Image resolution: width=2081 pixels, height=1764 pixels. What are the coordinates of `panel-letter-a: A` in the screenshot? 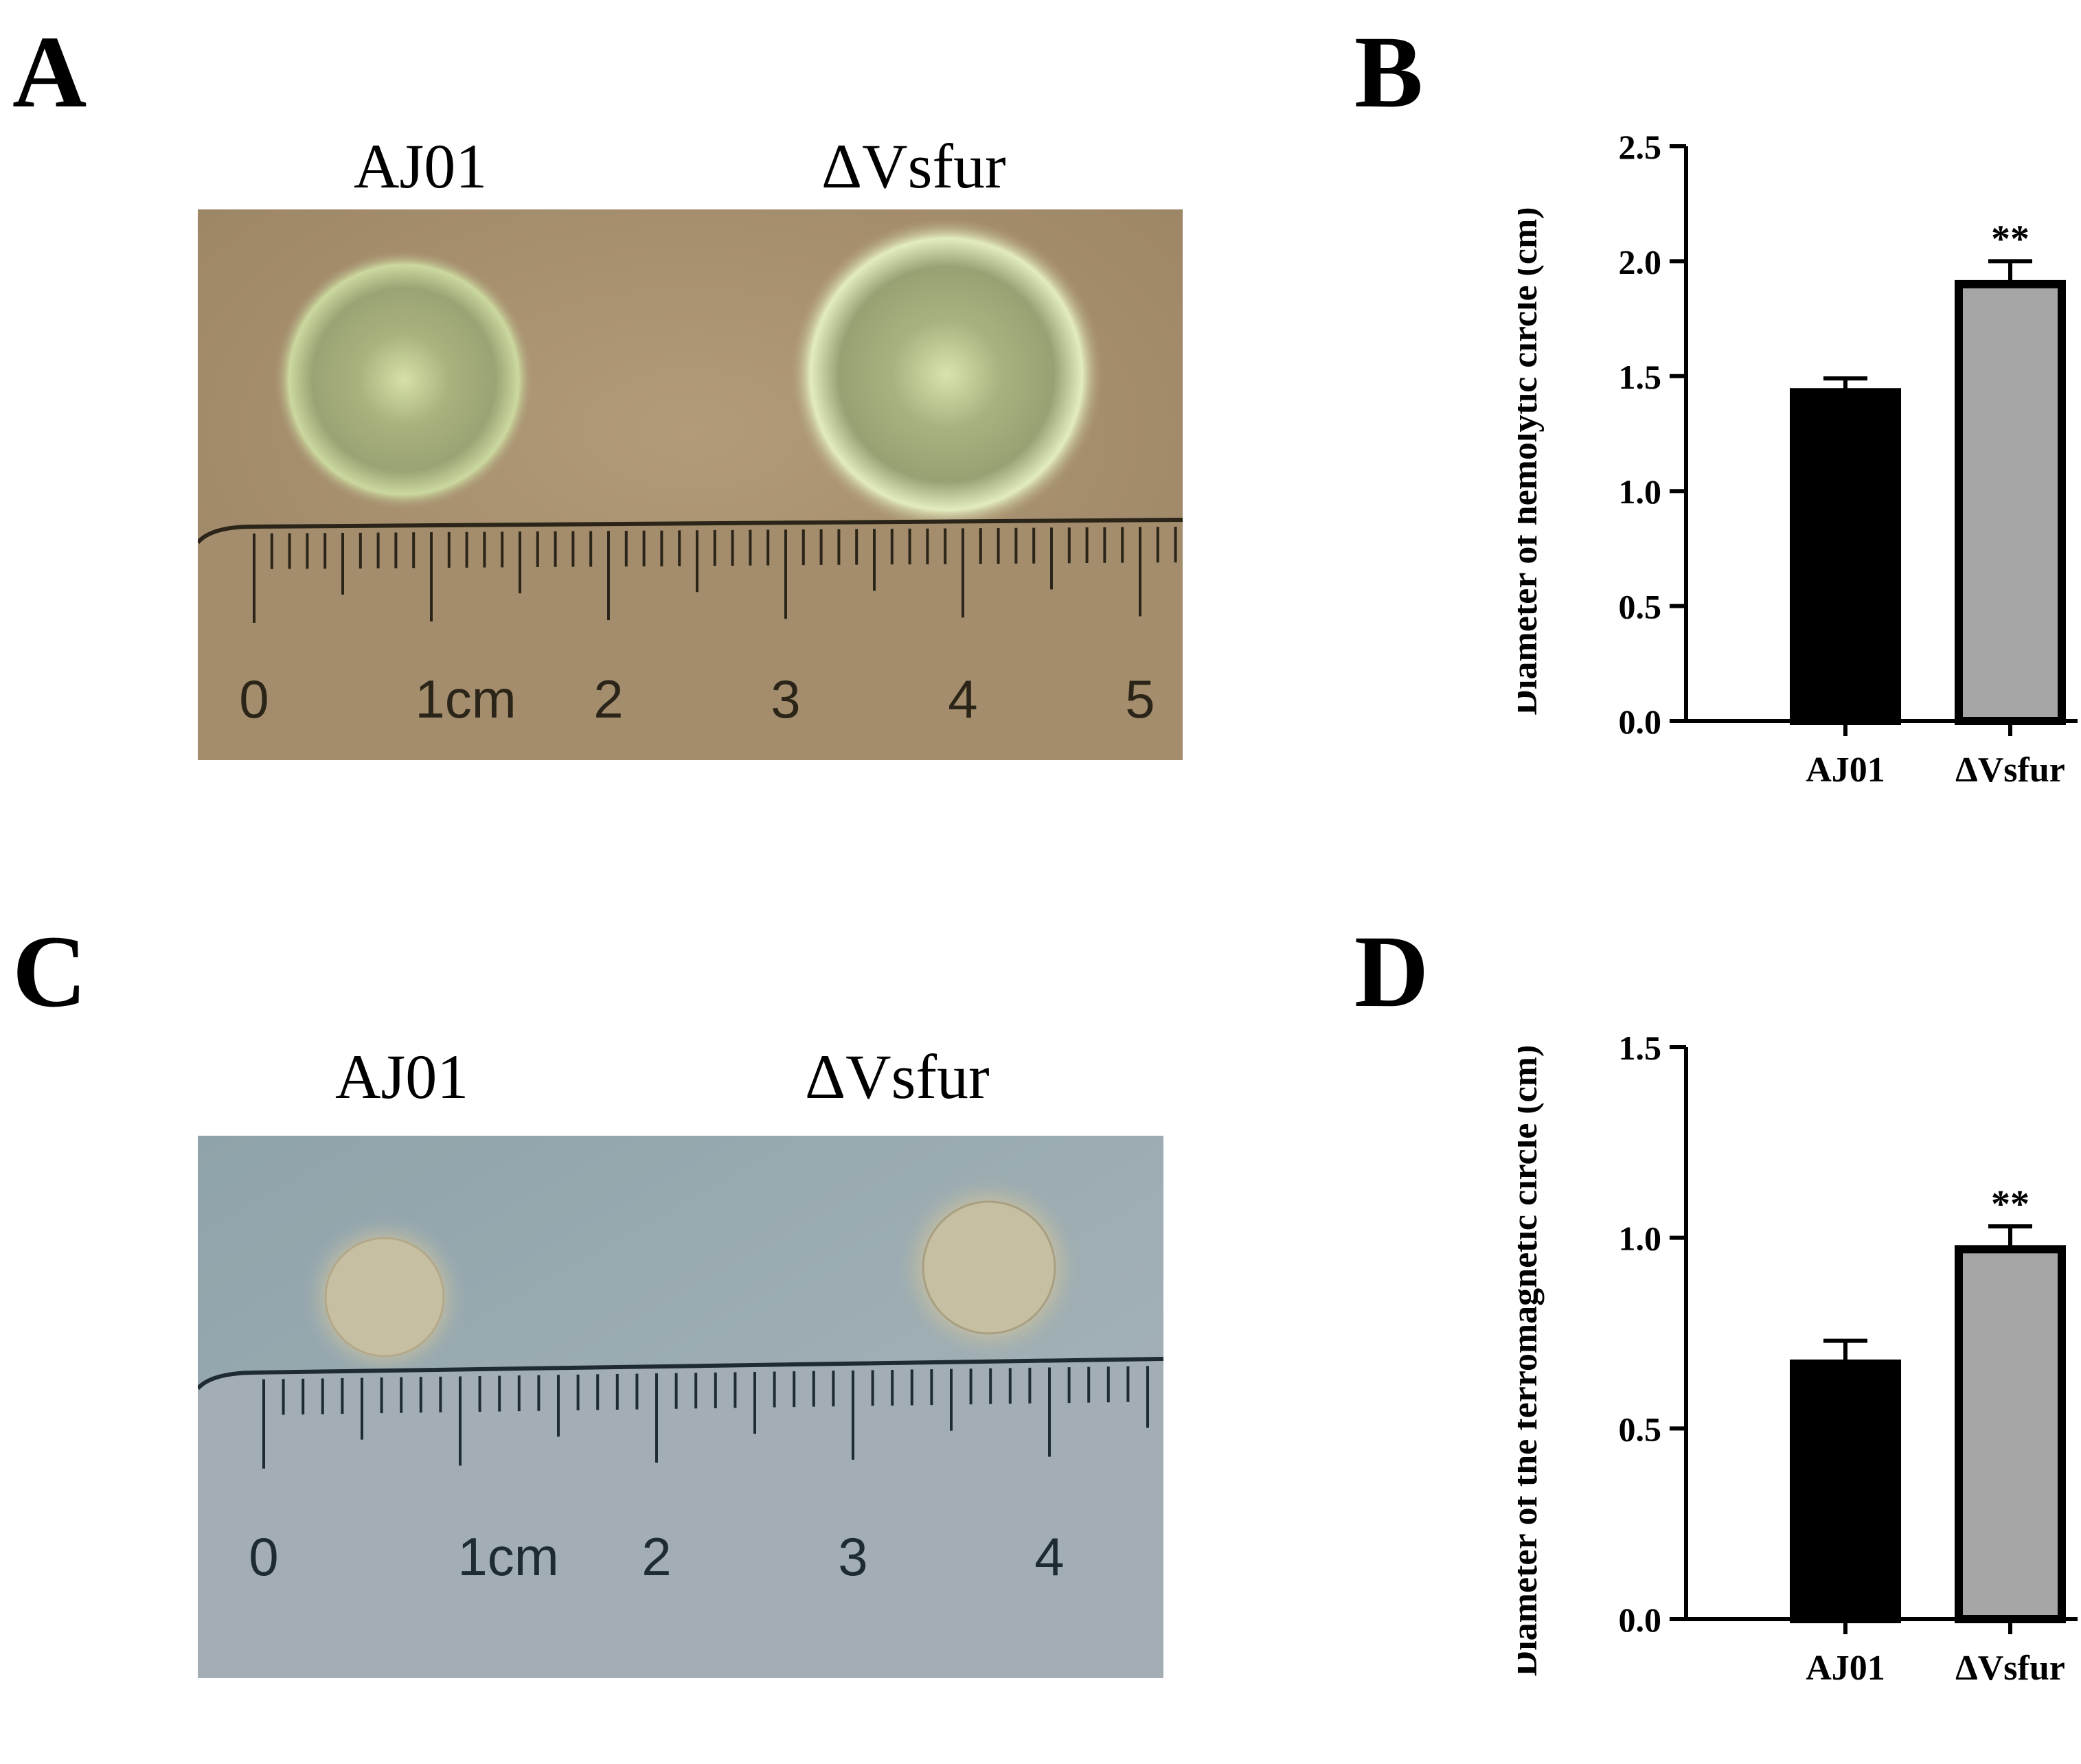 It's located at (49, 72).